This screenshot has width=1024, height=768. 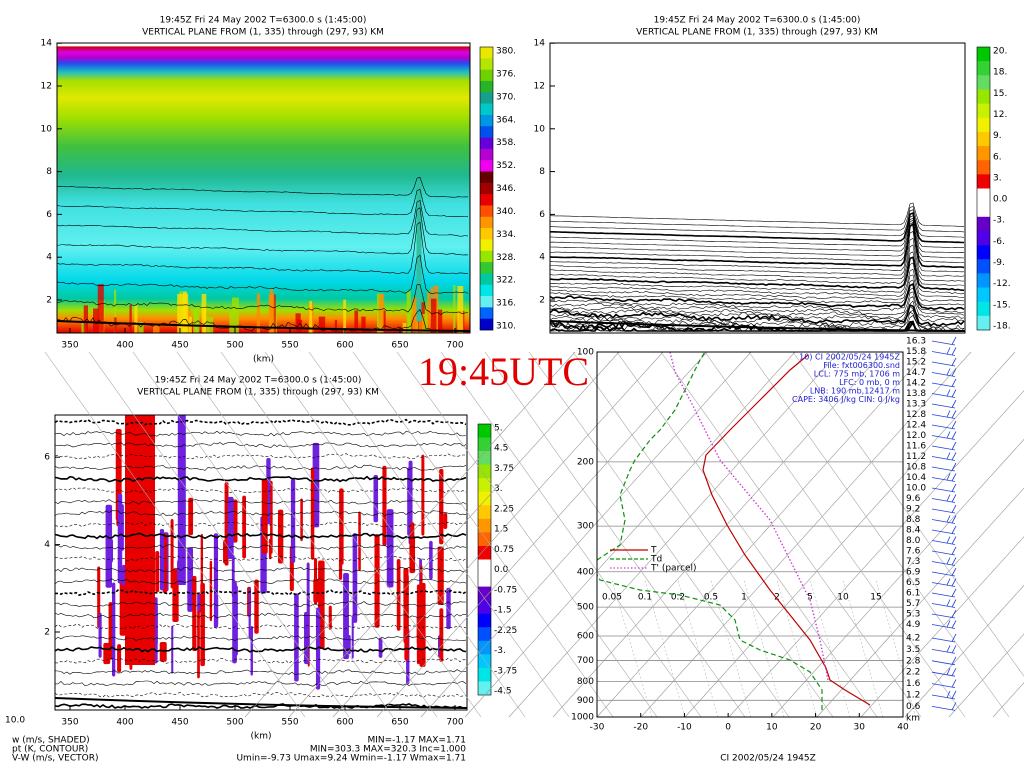 I want to click on x-tick-label: 400, so click(x=124, y=346).